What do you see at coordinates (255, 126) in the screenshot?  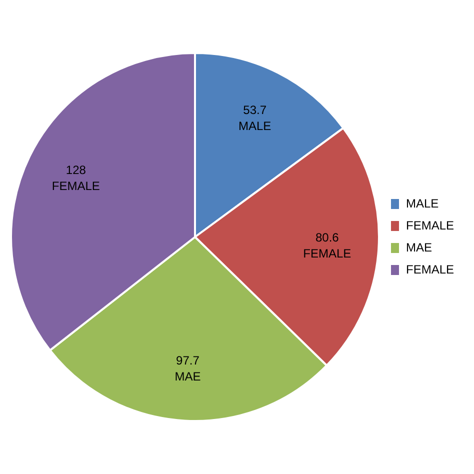 I see `slice-label: MALE` at bounding box center [255, 126].